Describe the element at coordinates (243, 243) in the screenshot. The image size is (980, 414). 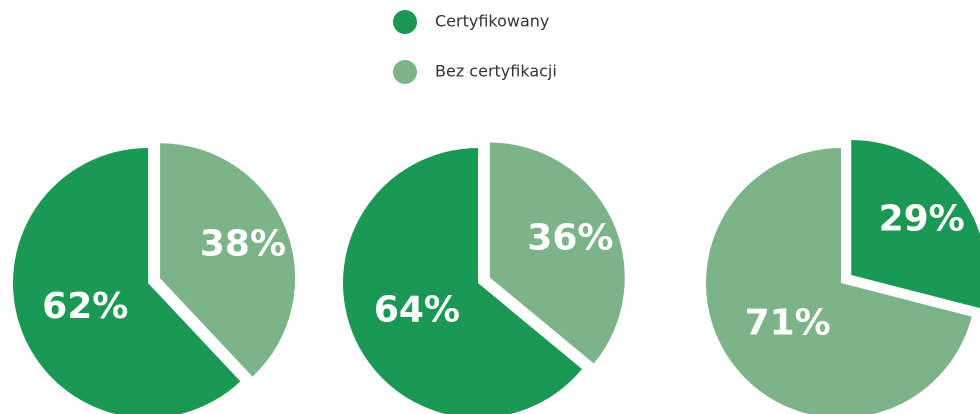
I see `data-label: 38%` at that location.